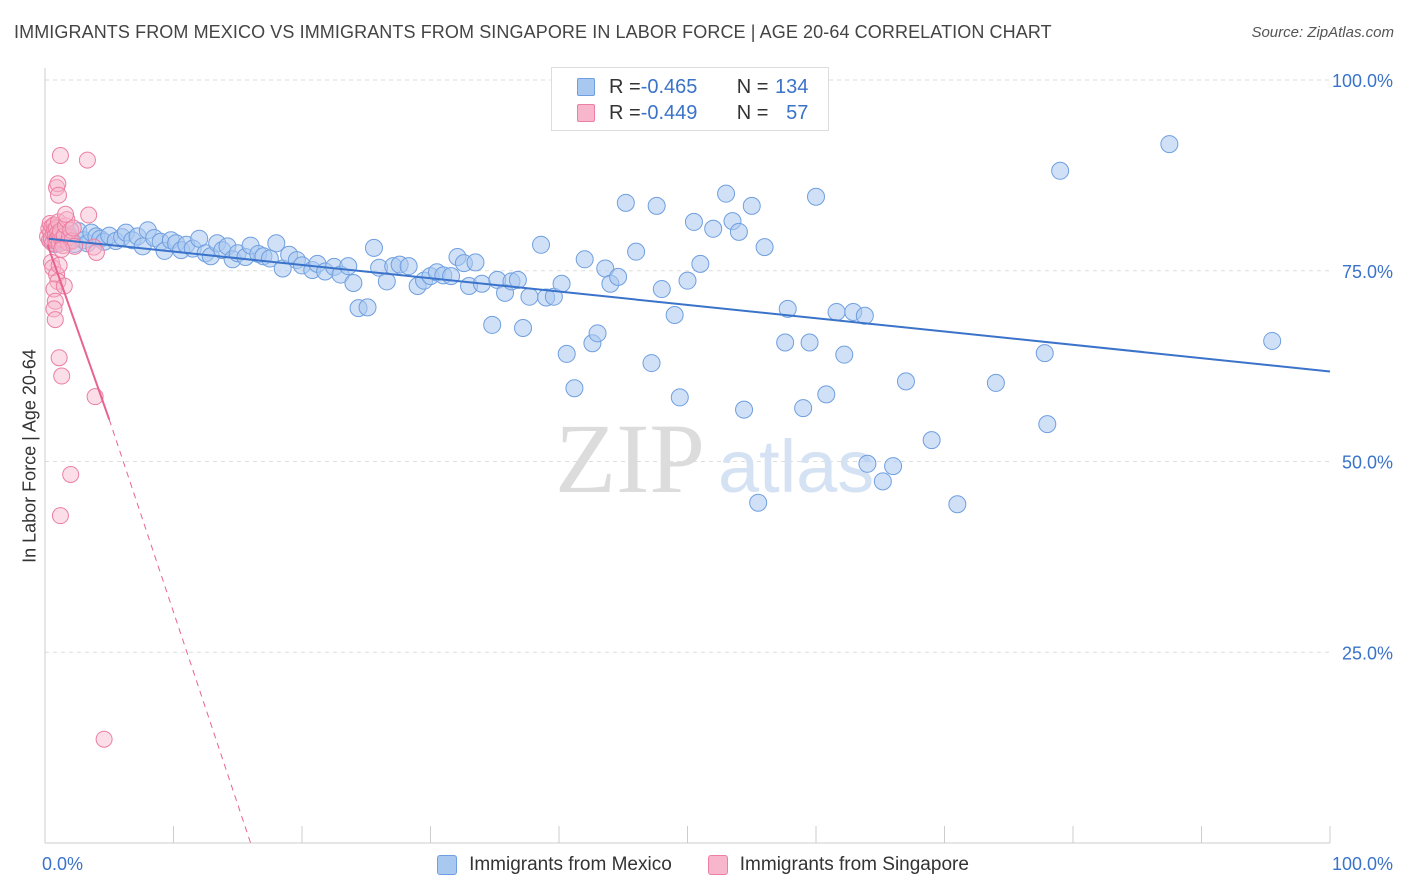  Describe the element at coordinates (1362, 81) in the screenshot. I see `y-tick-label: 100.0%` at that location.